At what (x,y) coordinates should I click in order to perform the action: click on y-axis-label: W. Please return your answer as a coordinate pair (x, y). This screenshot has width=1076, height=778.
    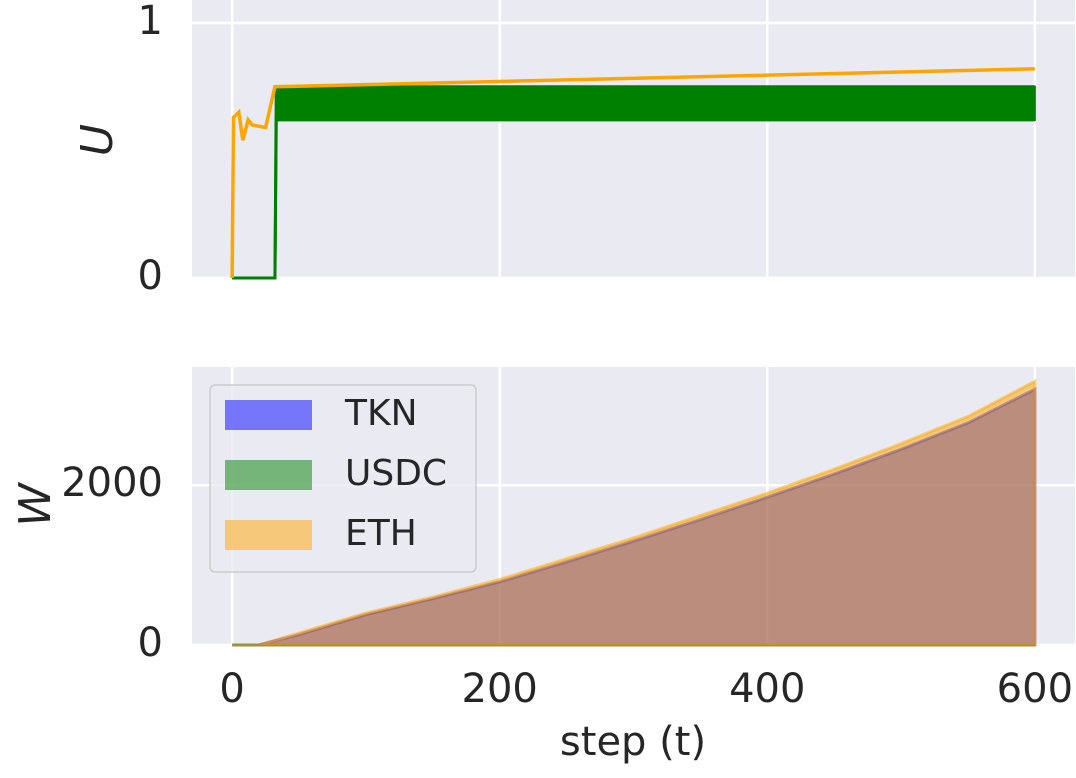
    Looking at the image, I should click on (35, 504).